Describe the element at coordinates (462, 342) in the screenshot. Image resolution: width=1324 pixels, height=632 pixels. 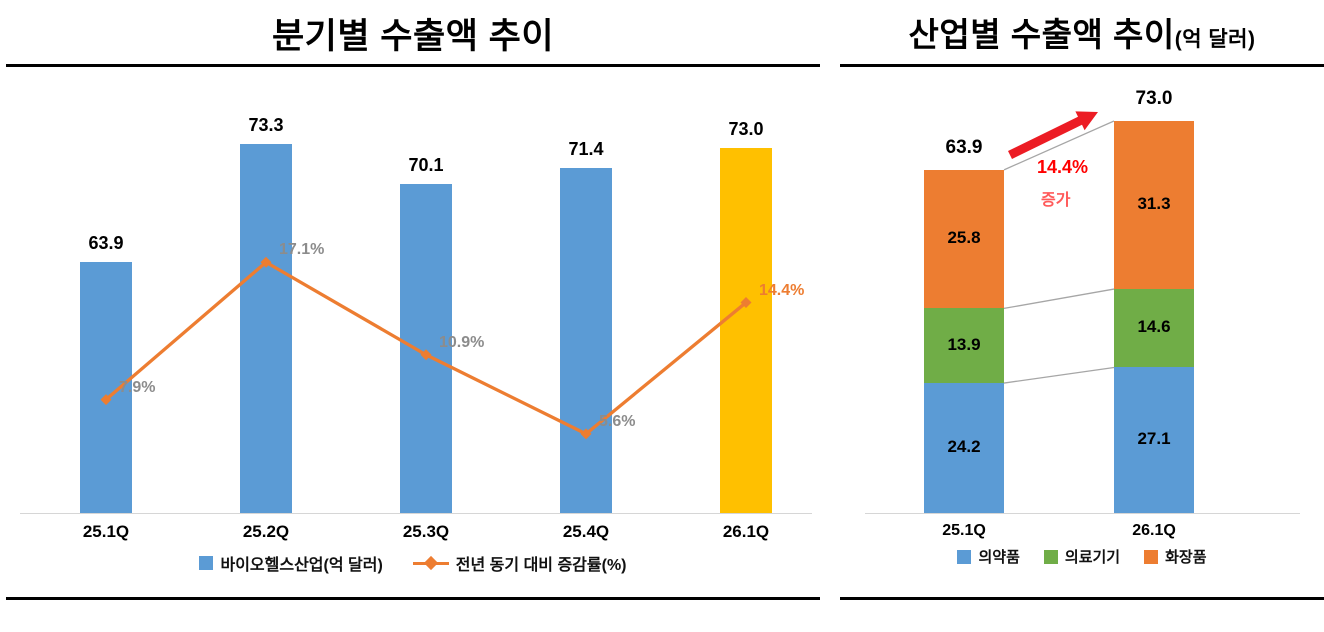
I see `growth-rate-label: 10.9%` at that location.